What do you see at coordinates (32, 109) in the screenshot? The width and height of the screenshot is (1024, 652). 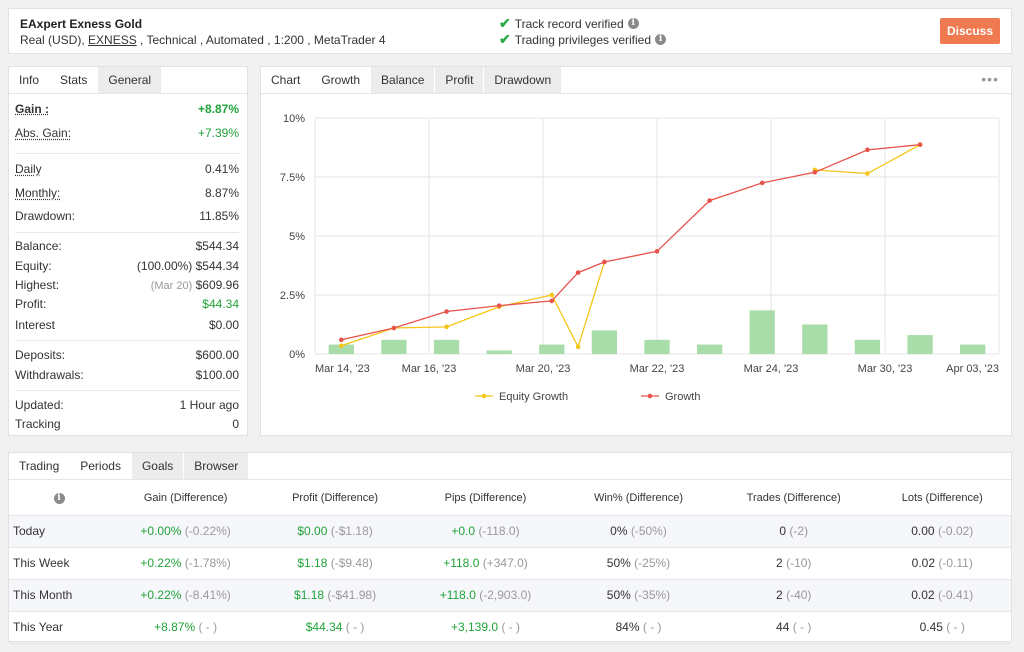 I see `stat-label: Gain :` at bounding box center [32, 109].